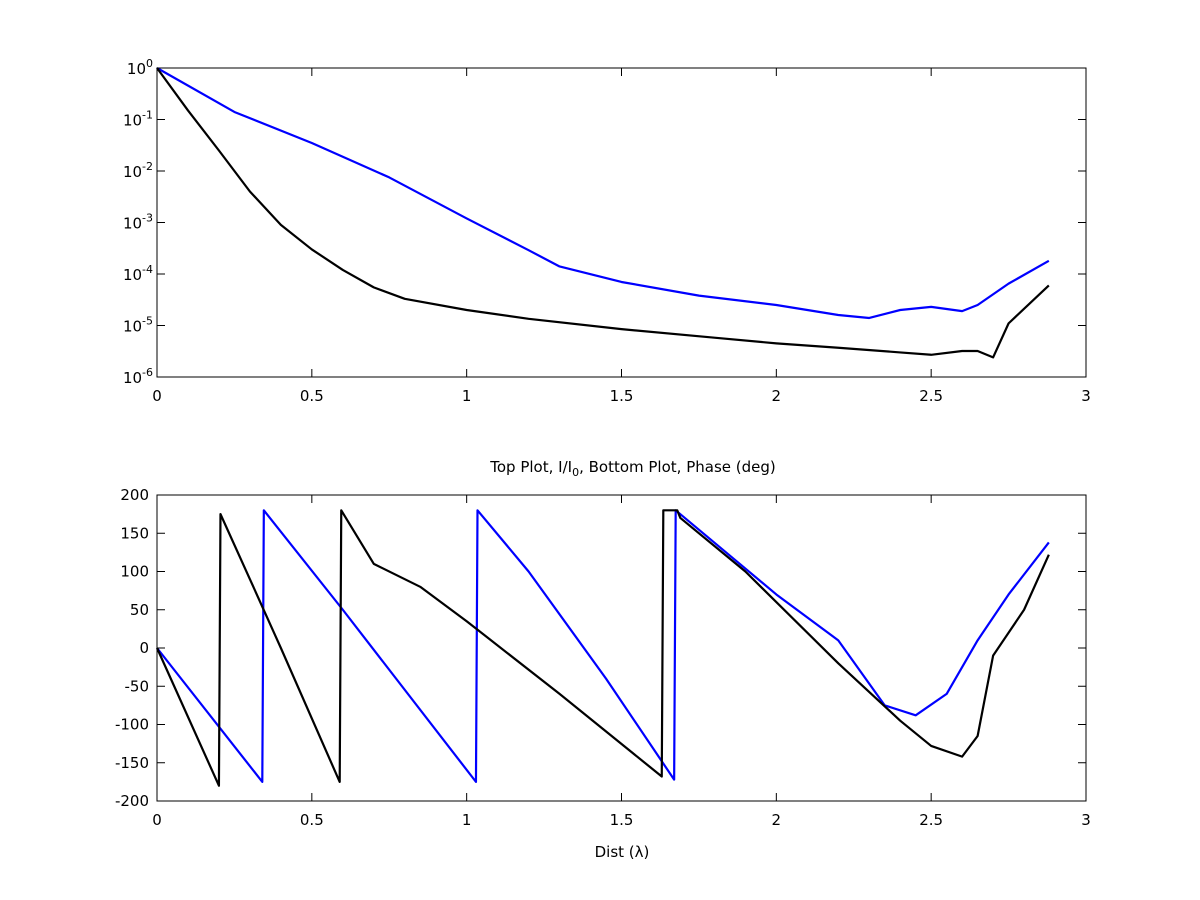  I want to click on phase-x-tick-label: 0.5, so click(312, 820).